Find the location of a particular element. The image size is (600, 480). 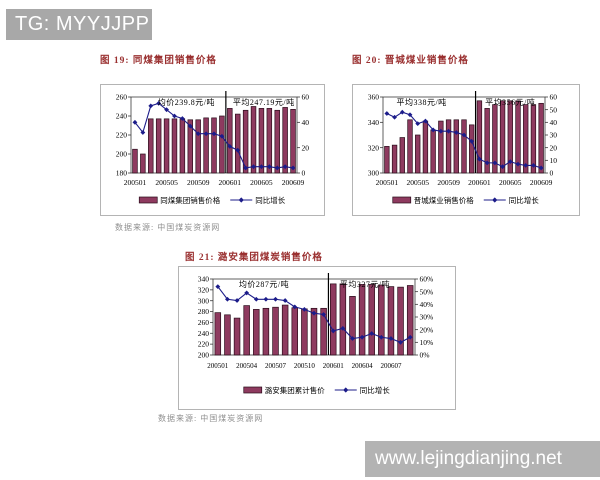

y-axis-left: 300 320 340 360 is located at coordinates (375, 135).